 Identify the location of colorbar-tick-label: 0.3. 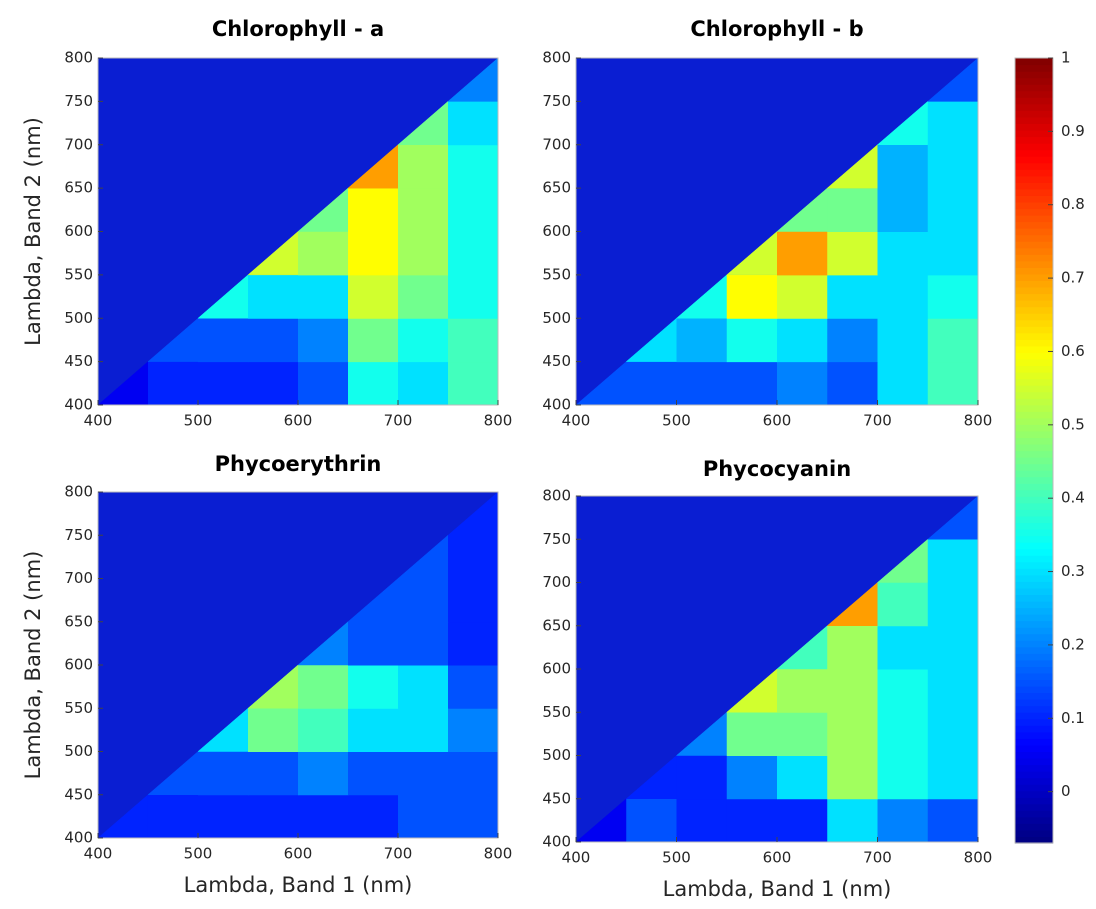
(1073, 571).